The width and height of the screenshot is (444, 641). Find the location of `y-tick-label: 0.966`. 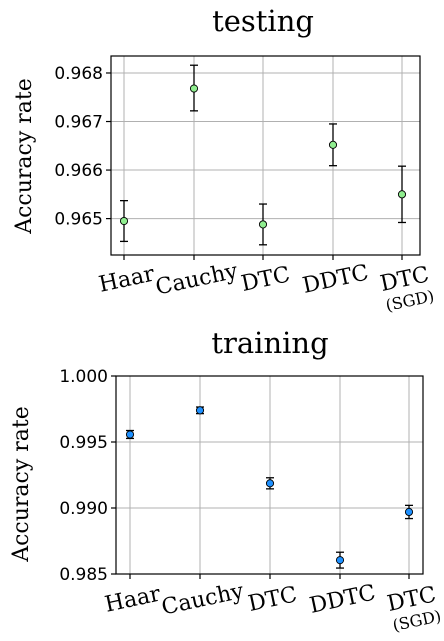

y-tick-label: 0.966 is located at coordinates (78, 171).